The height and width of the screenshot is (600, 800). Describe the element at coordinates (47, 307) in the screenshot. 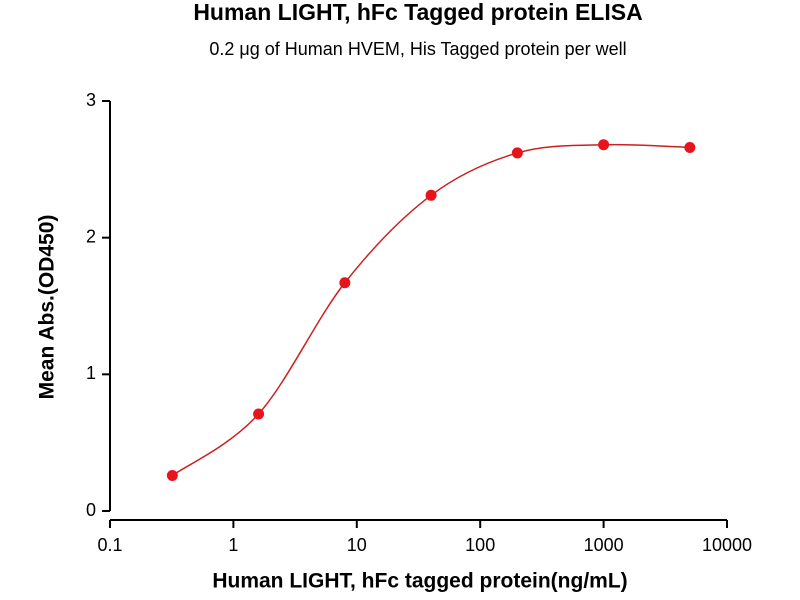

I see `y-axis-label: Mean Abs.(OD450)` at that location.